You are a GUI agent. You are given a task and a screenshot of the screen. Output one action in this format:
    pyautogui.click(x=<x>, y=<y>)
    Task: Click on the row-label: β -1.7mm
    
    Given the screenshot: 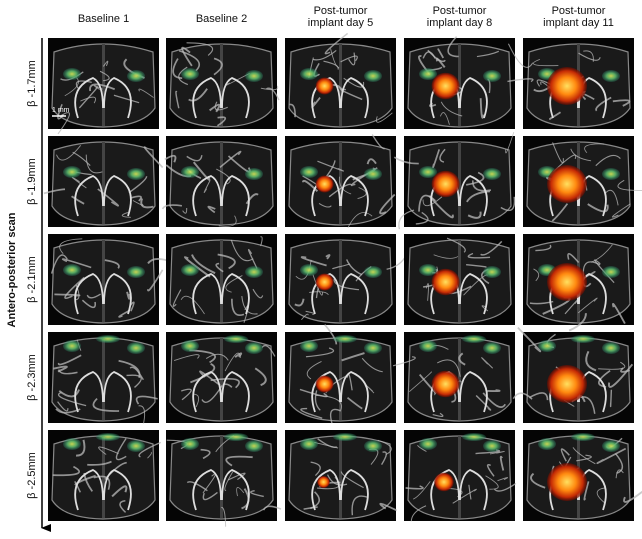 What is the action you would take?
    pyautogui.click(x=32, y=83)
    